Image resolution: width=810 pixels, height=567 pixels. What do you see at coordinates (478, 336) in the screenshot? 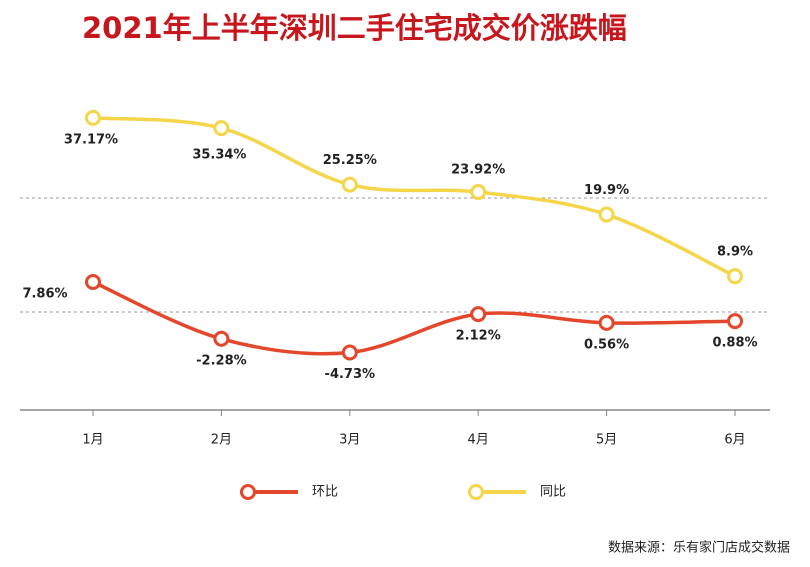
I see `data-label: 2.12%` at bounding box center [478, 336].